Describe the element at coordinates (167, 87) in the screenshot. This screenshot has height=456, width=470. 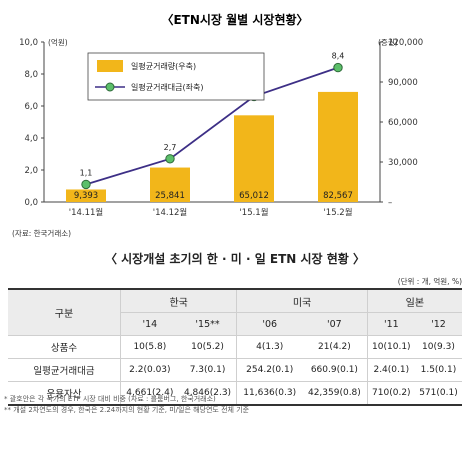
I see `legend-line-label: 일평균거래대금(좌축)` at that location.